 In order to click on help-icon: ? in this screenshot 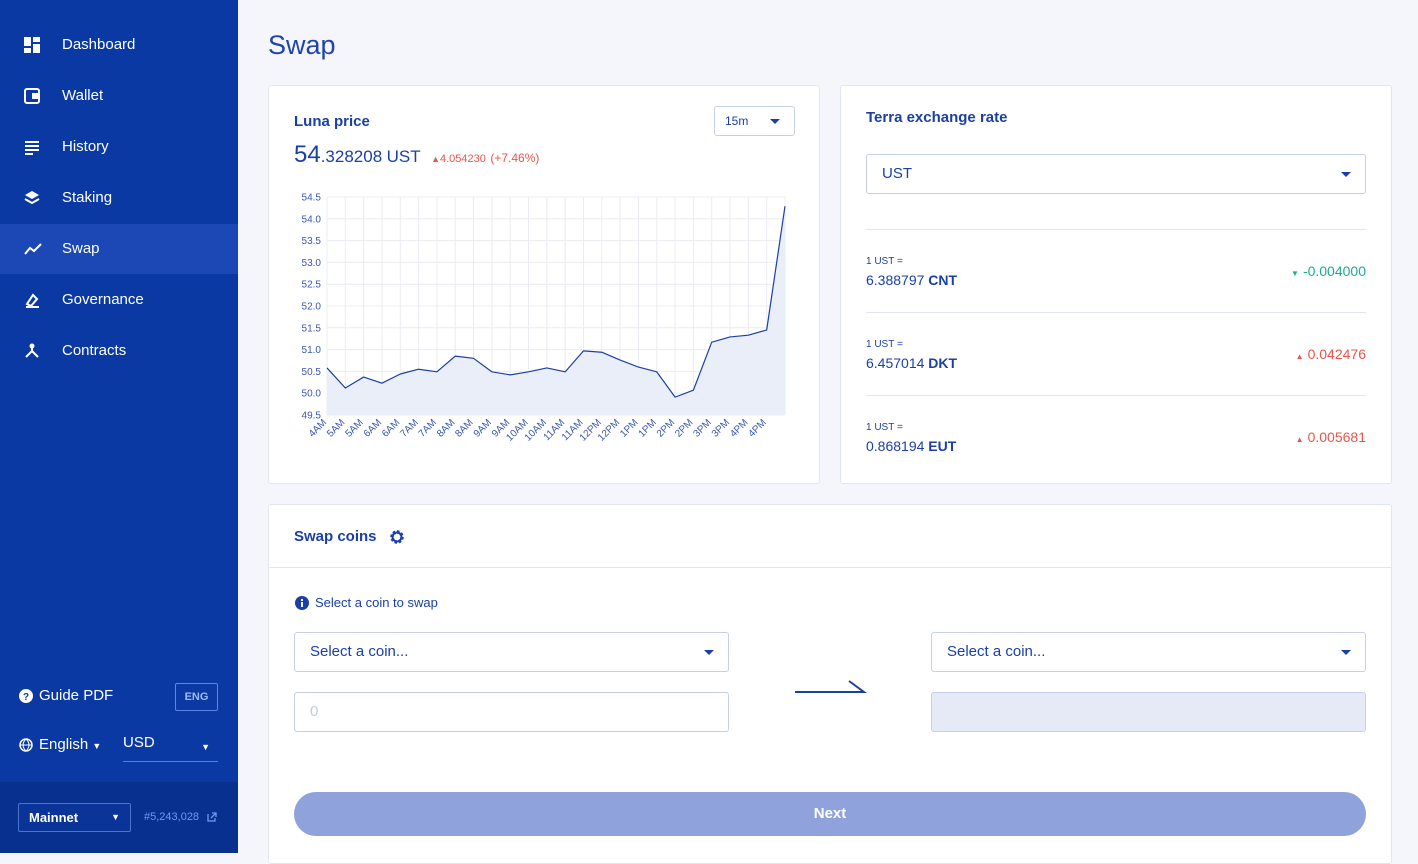, I will do `click(26, 696)`.